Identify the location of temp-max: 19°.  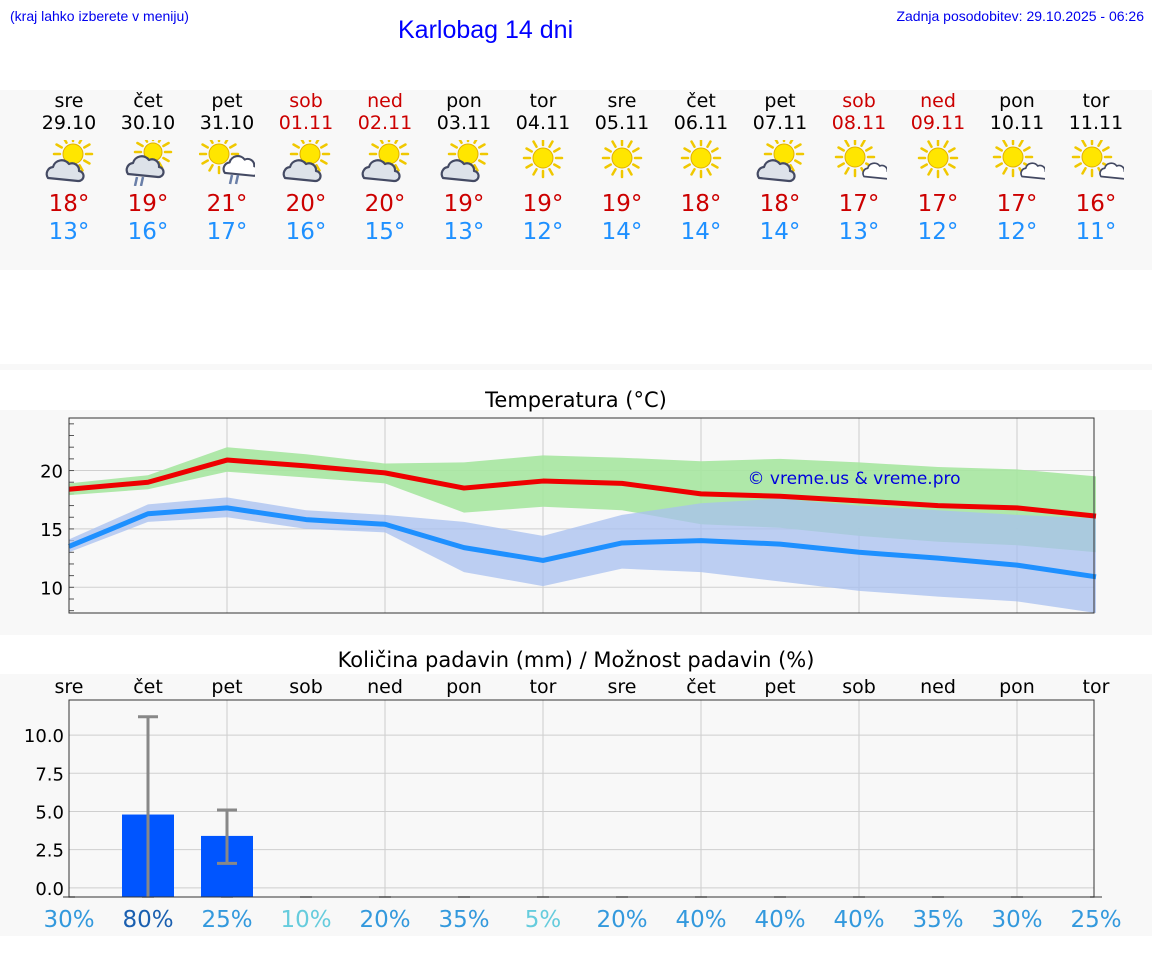
(464, 204).